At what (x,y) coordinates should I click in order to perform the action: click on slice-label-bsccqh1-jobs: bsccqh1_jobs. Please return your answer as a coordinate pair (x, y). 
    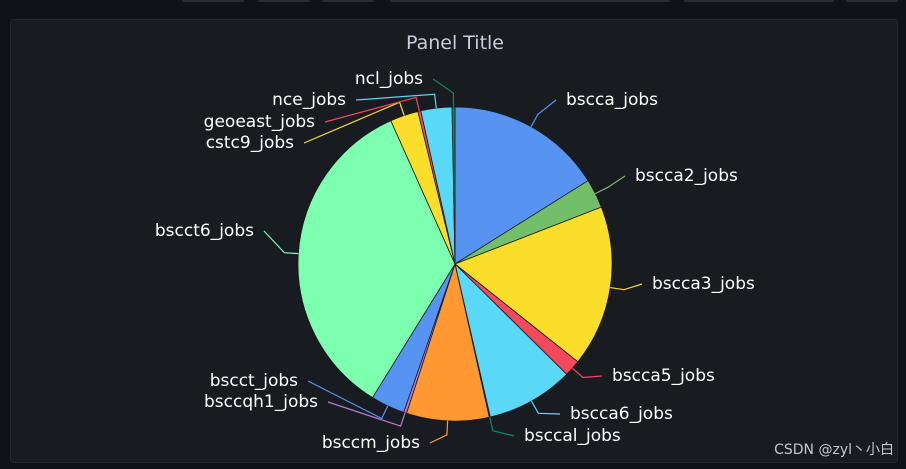
    Looking at the image, I should click on (261, 402).